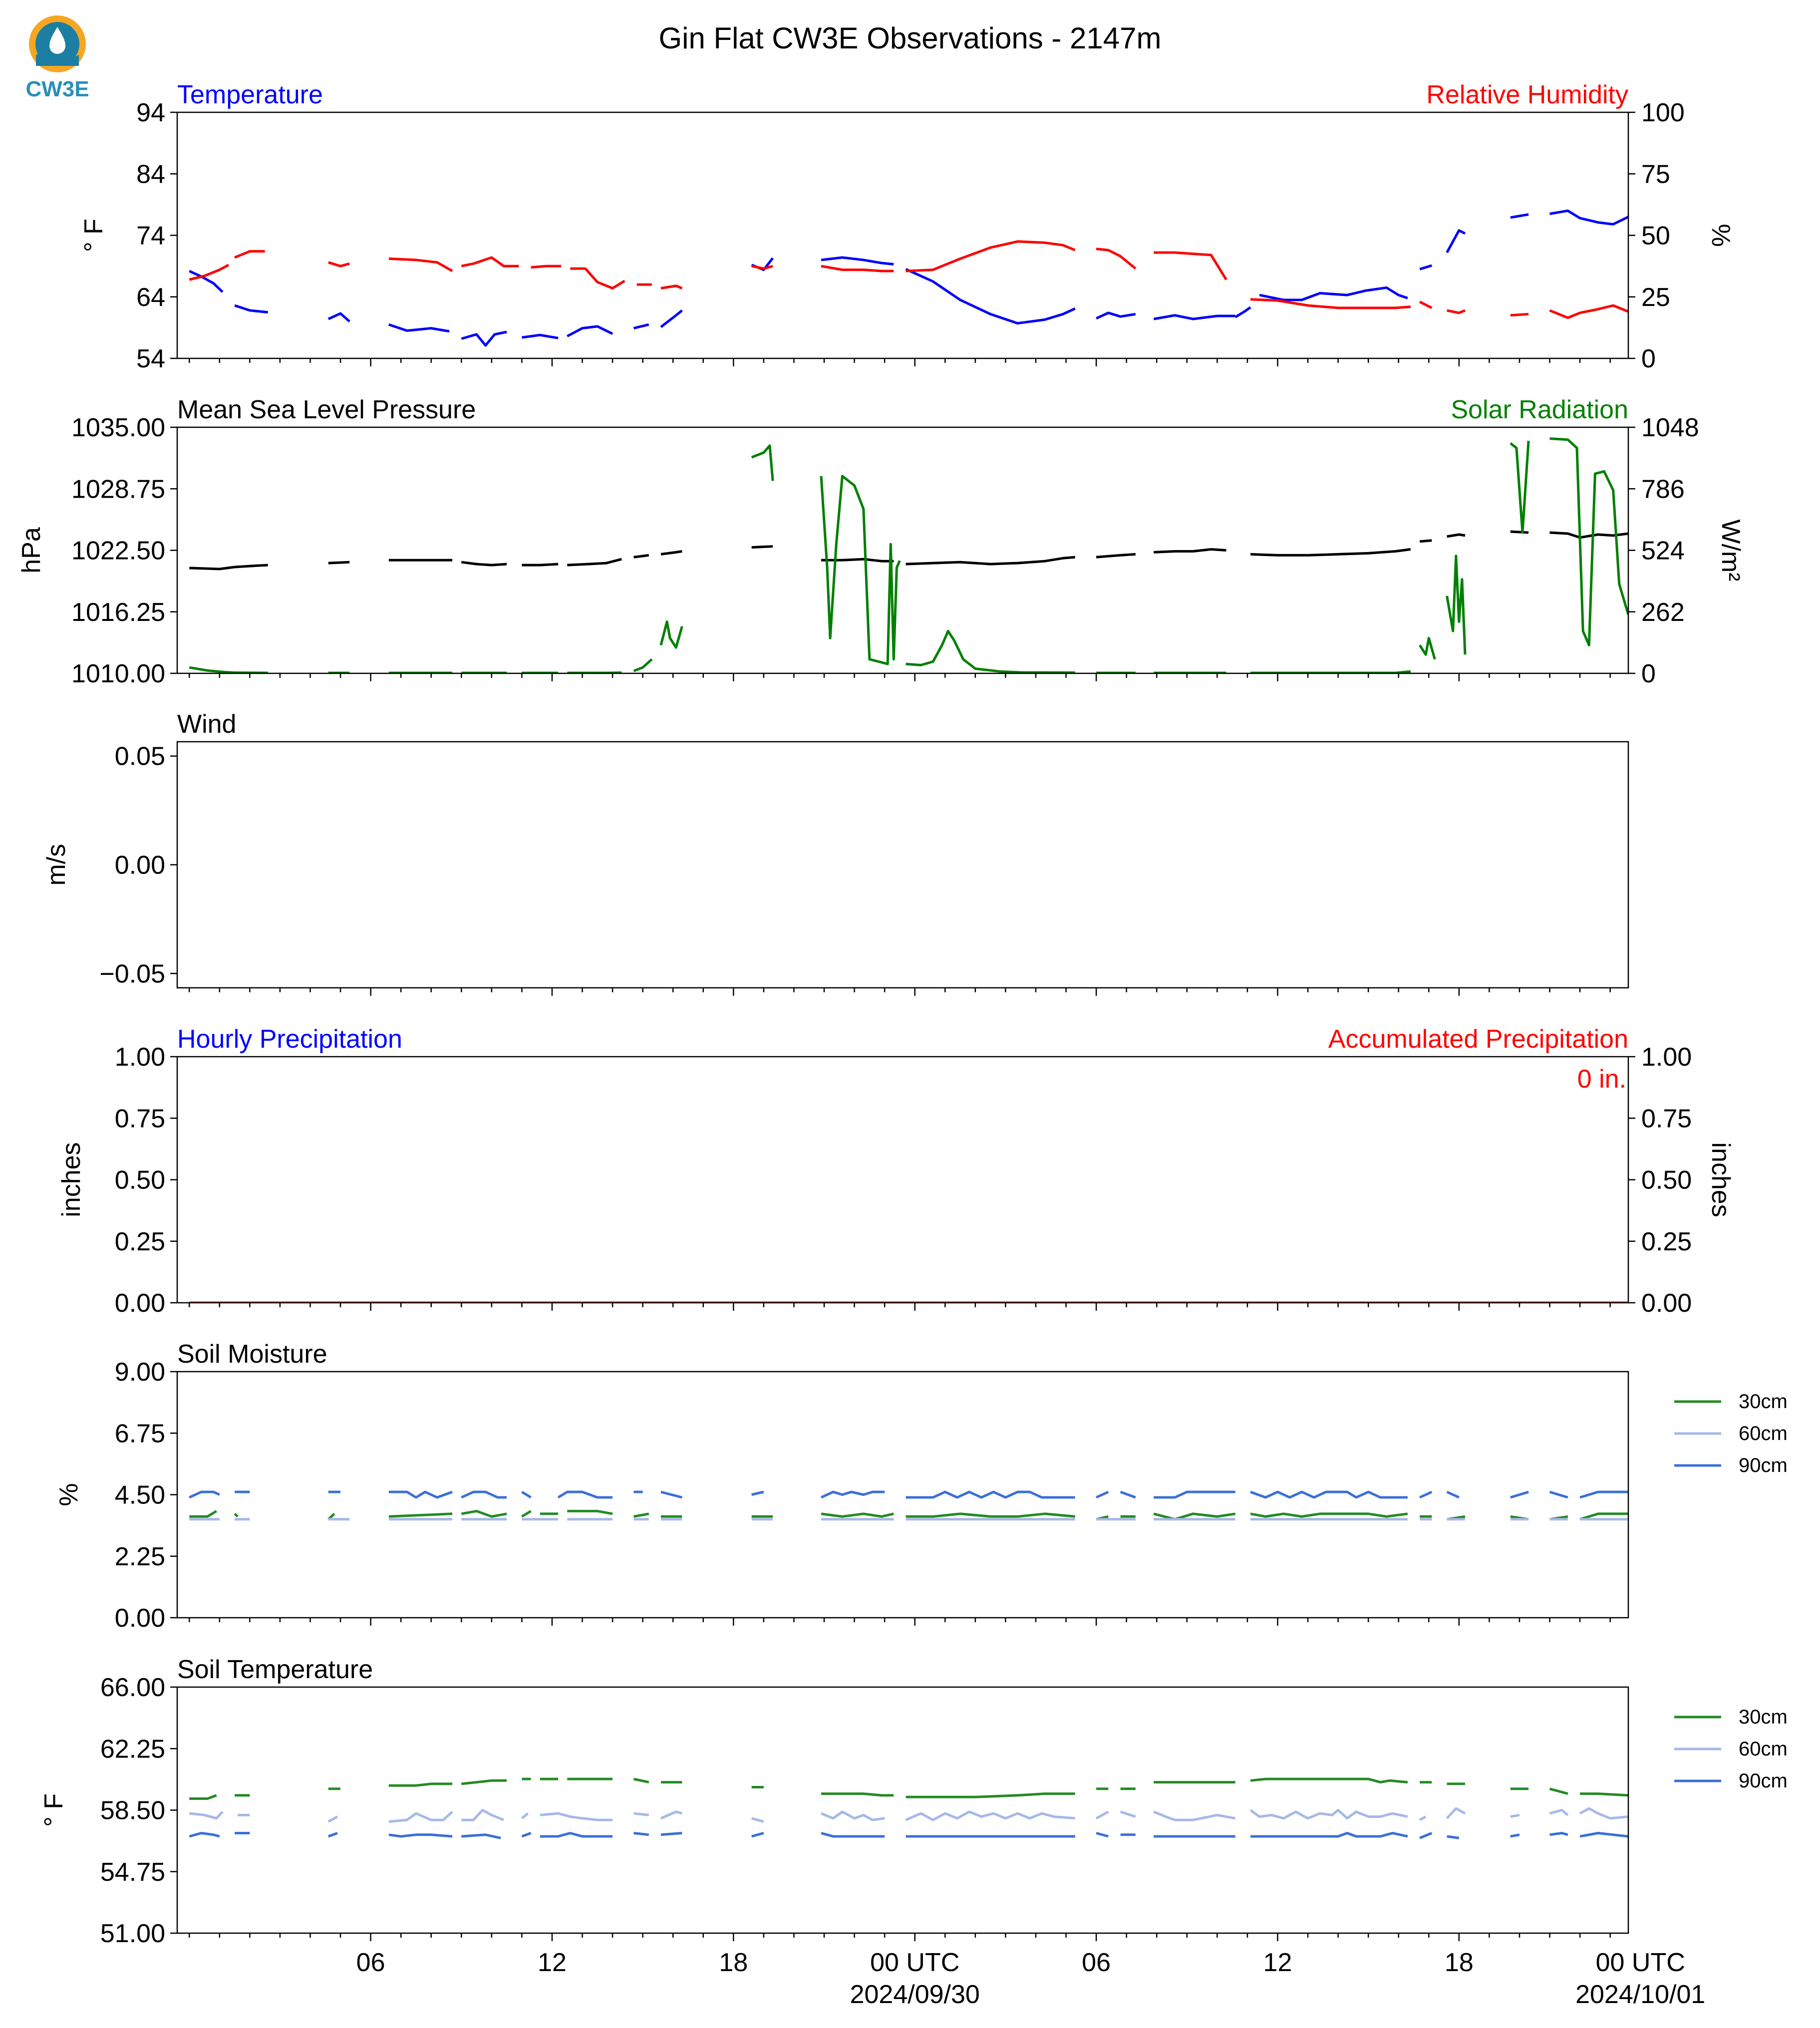 Image resolution: width=1820 pixels, height=2028 pixels. Describe the element at coordinates (53, 1810) in the screenshot. I see `y-axis-label: ° F` at that location.